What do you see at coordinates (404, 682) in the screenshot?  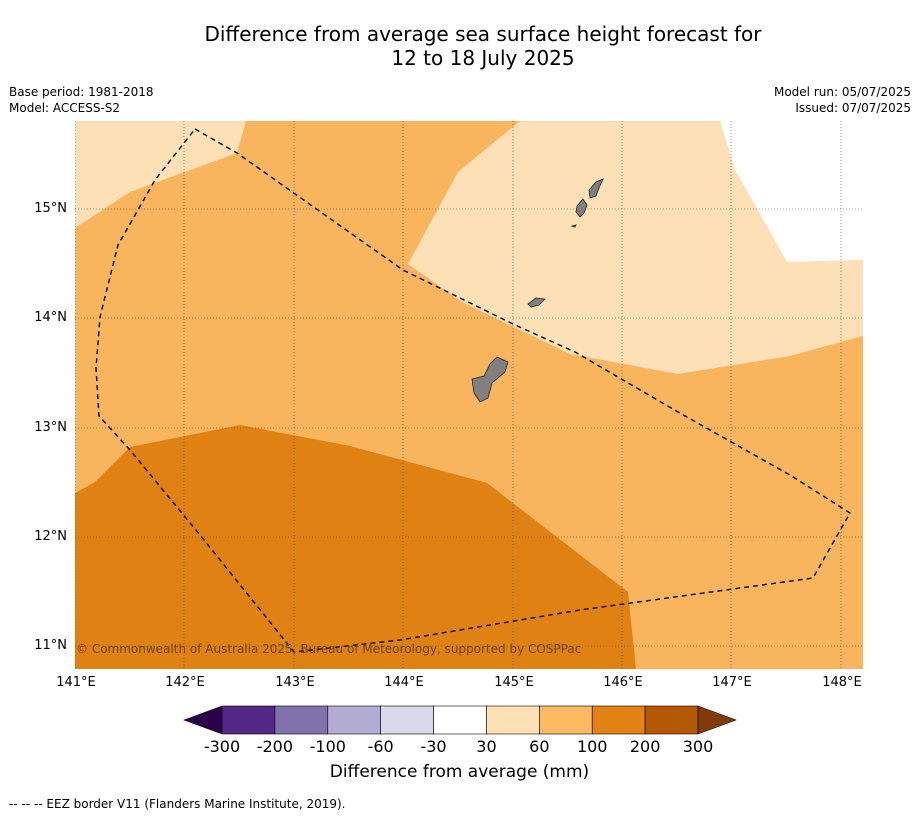 I see `lon-label-144e: 144°E` at bounding box center [404, 682].